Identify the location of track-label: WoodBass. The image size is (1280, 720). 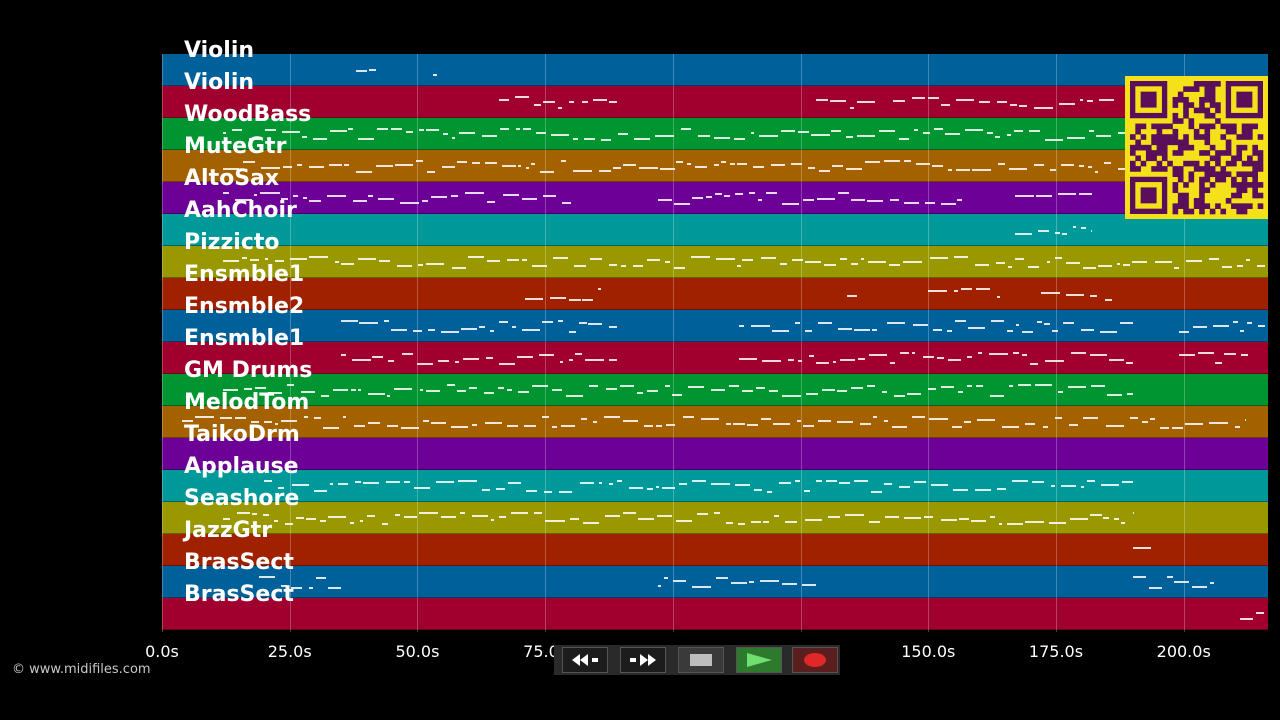
(248, 114).